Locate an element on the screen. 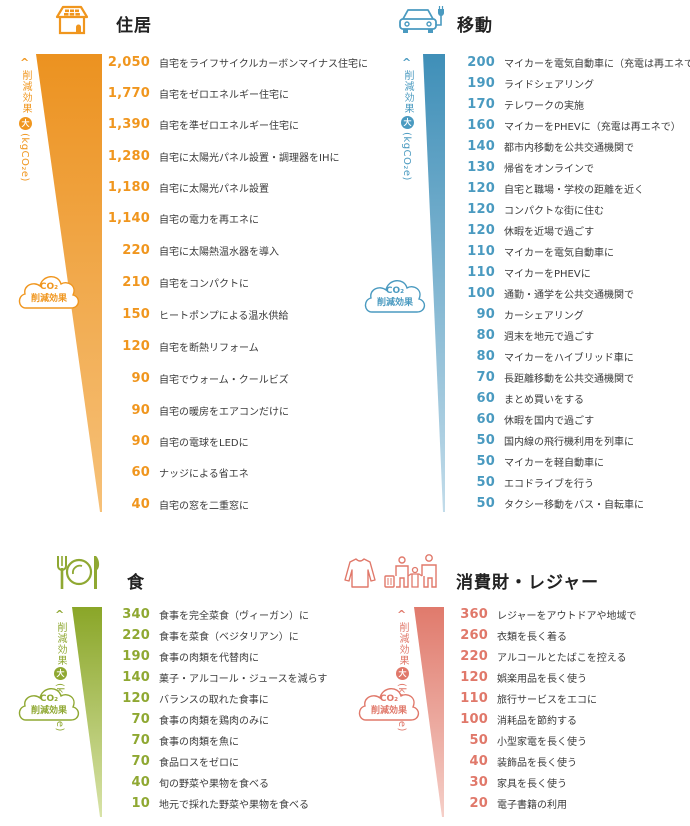  list-item: 130 帰省をオンラインで is located at coordinates (530, 167).